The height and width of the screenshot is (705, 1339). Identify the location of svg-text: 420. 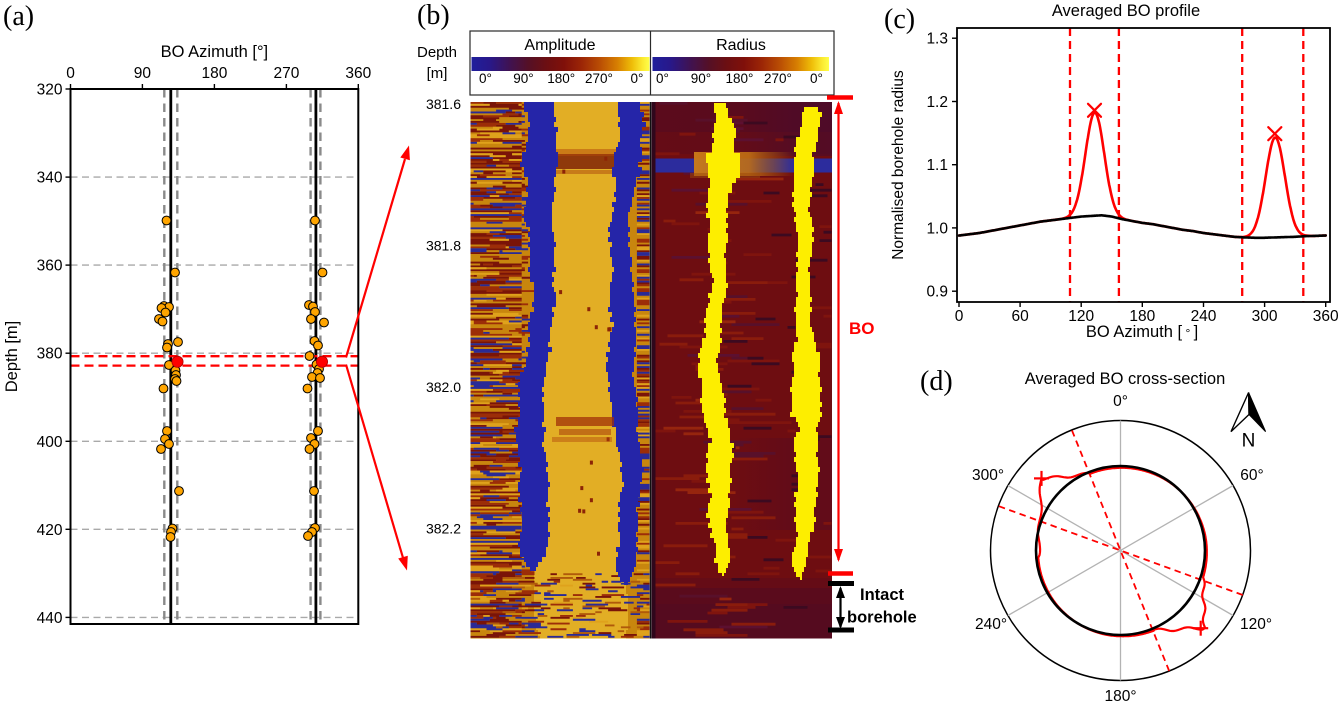
(50, 530).